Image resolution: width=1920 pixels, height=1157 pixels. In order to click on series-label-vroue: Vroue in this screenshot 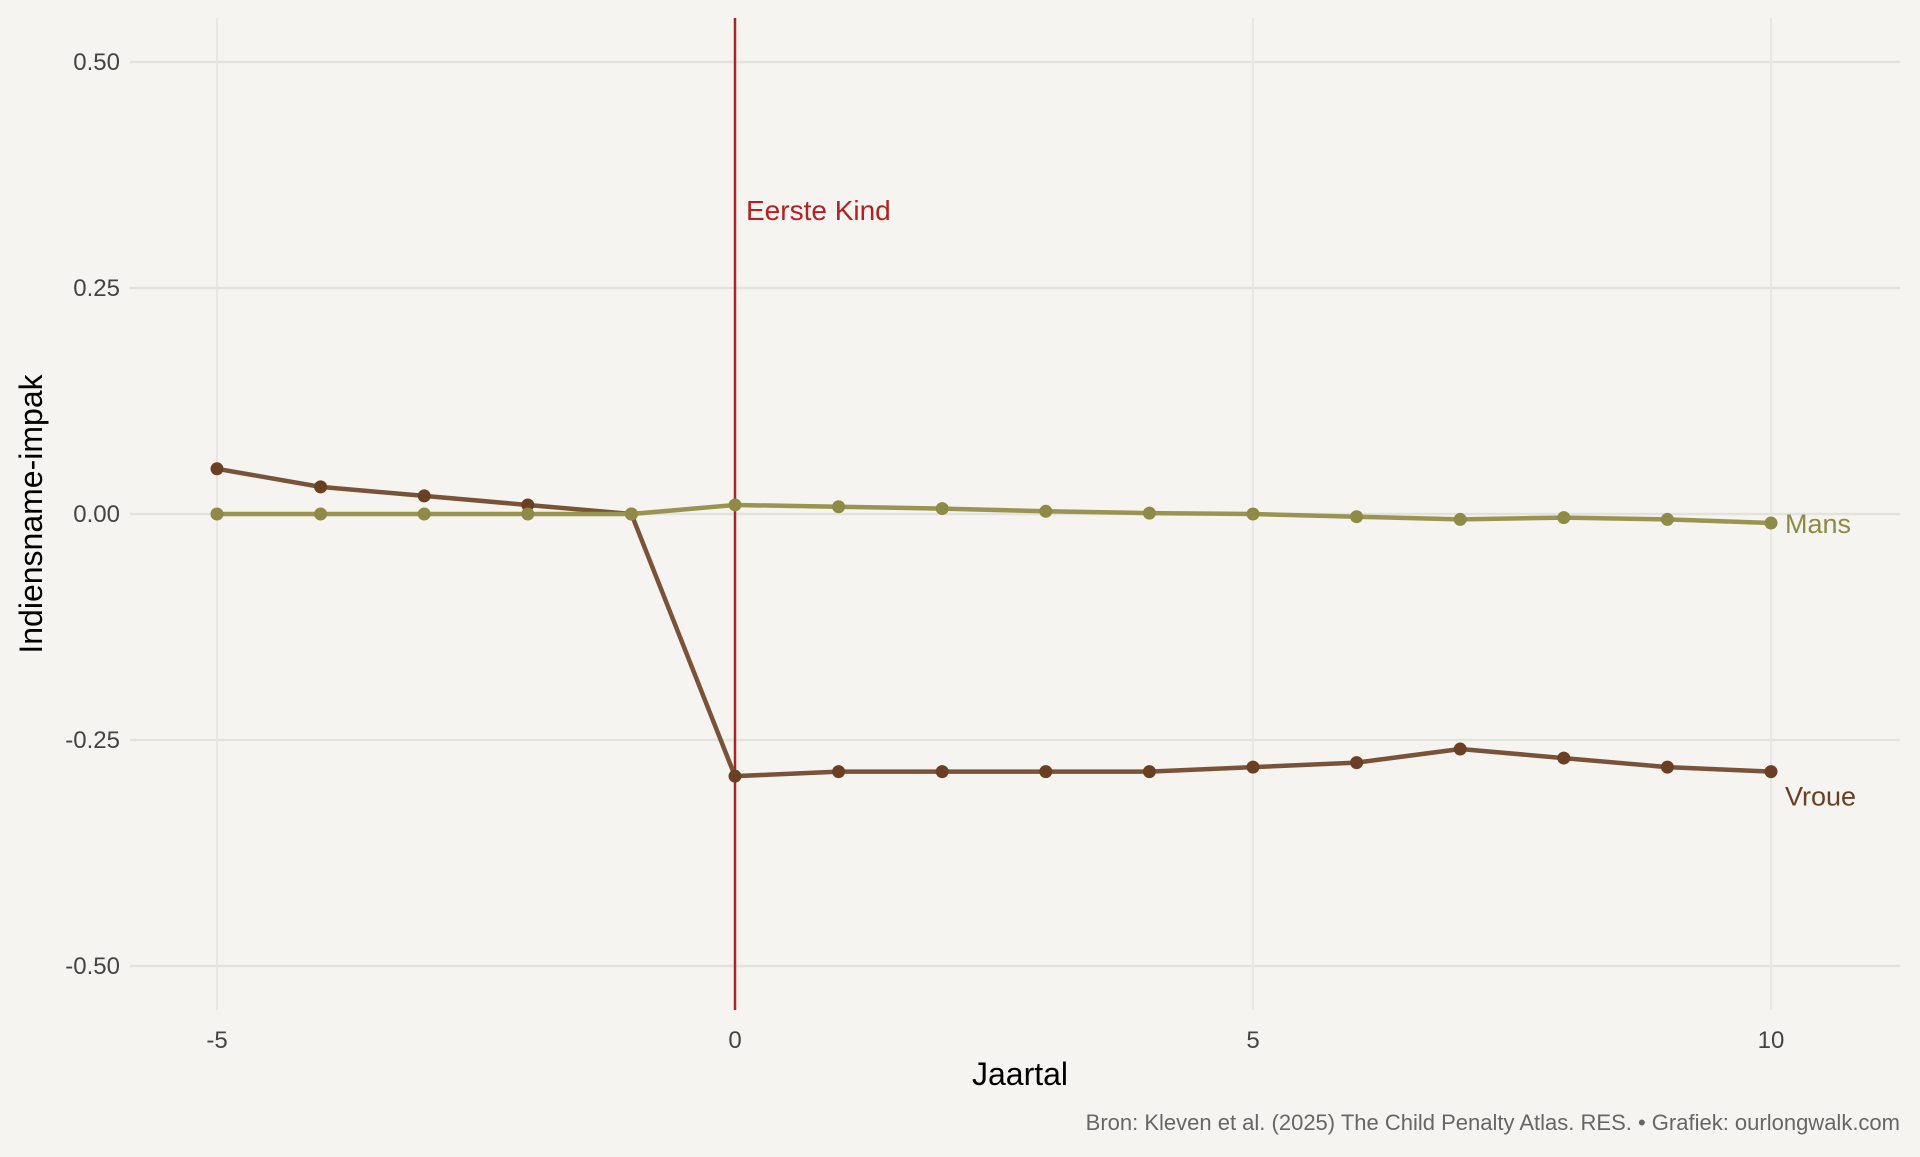, I will do `click(1820, 797)`.